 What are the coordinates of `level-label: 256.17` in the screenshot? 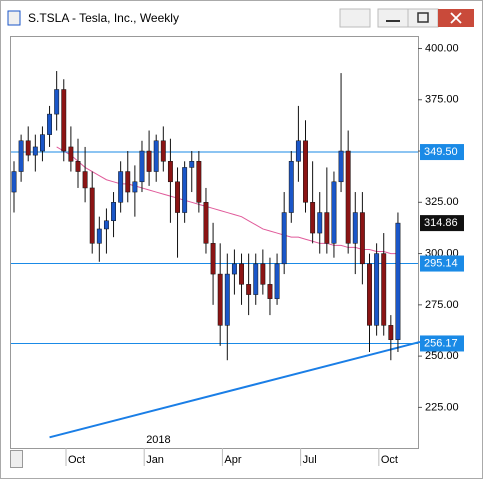 It's located at (441, 343).